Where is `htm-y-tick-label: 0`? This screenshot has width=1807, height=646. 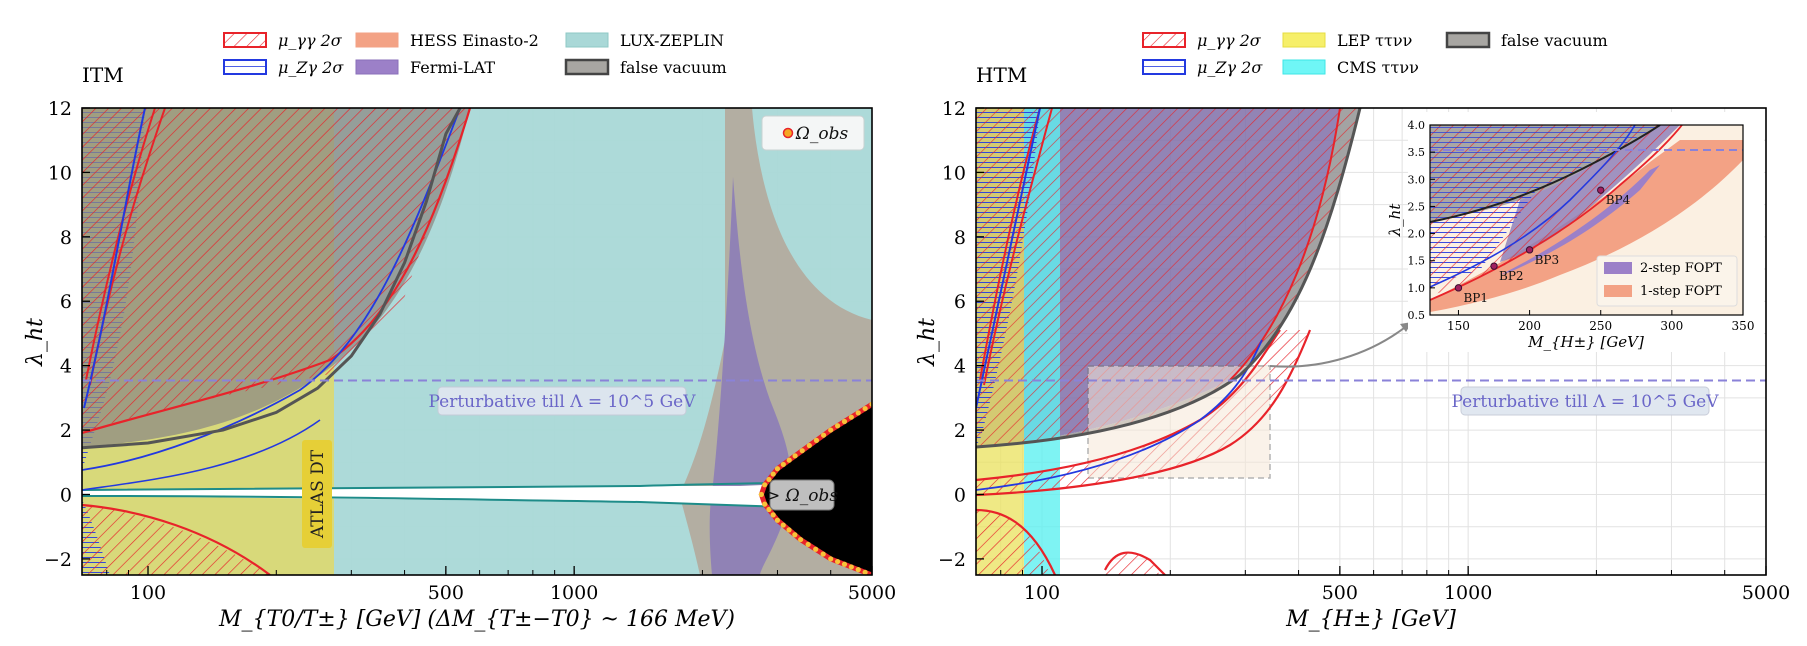 htm-y-tick-label: 0 is located at coordinates (960, 495).